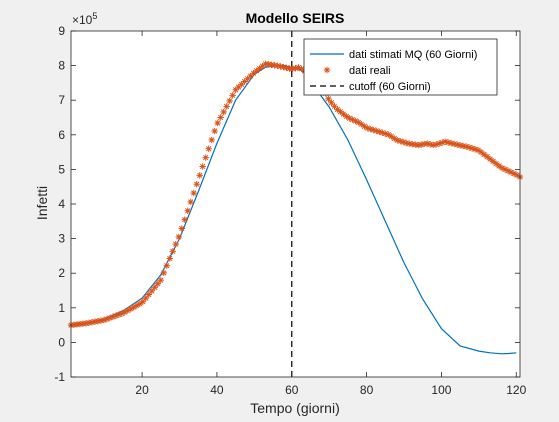 The height and width of the screenshot is (422, 559). I want to click on legend-label-stimati: dati stimati MQ (60 Giorni), so click(413, 55).